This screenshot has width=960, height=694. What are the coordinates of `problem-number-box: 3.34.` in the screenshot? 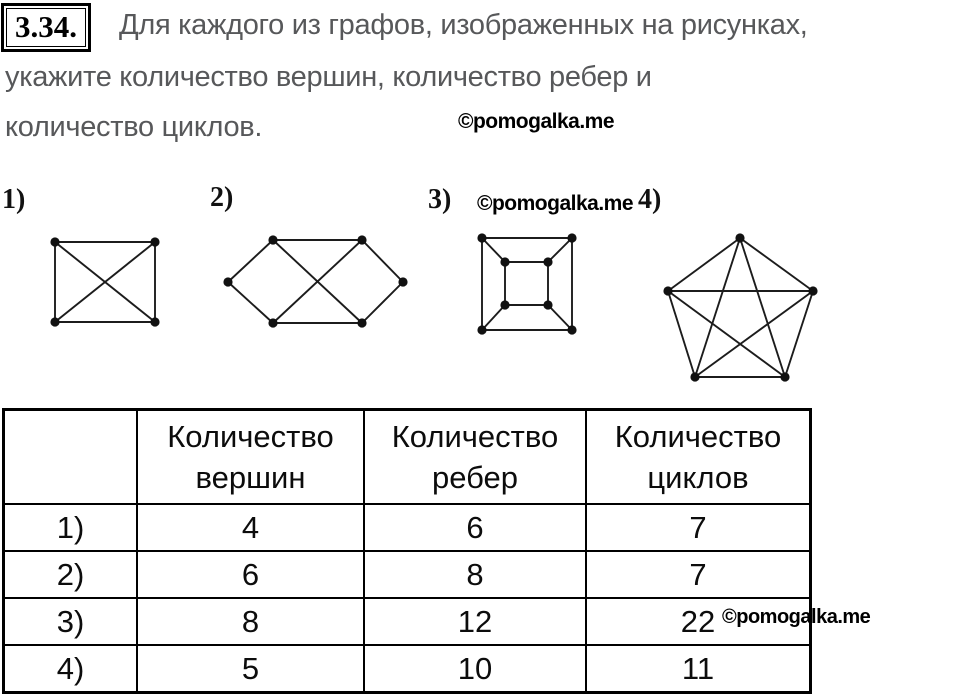 It's located at (46, 27).